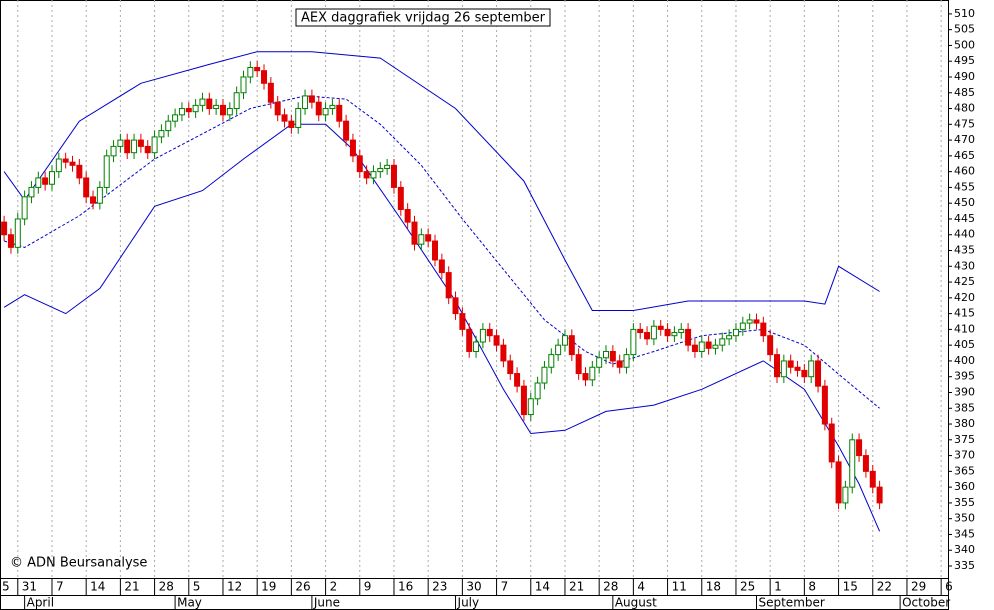  Describe the element at coordinates (326, 603) in the screenshot. I see `month-label: June` at that location.